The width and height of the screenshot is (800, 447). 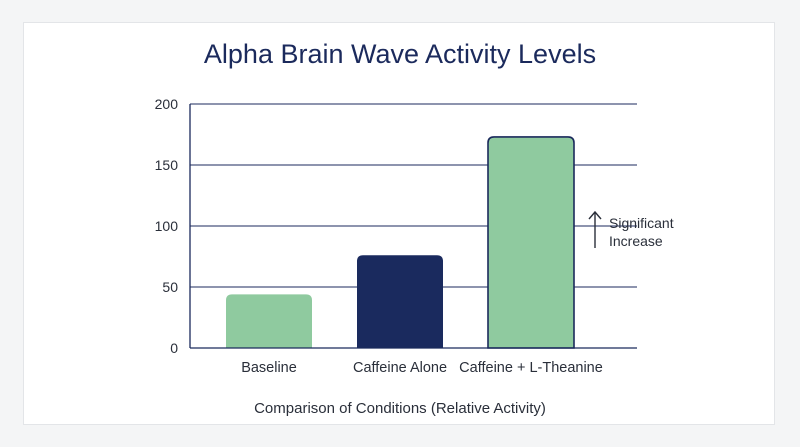 I want to click on y-tick-label: 200, so click(x=167, y=104).